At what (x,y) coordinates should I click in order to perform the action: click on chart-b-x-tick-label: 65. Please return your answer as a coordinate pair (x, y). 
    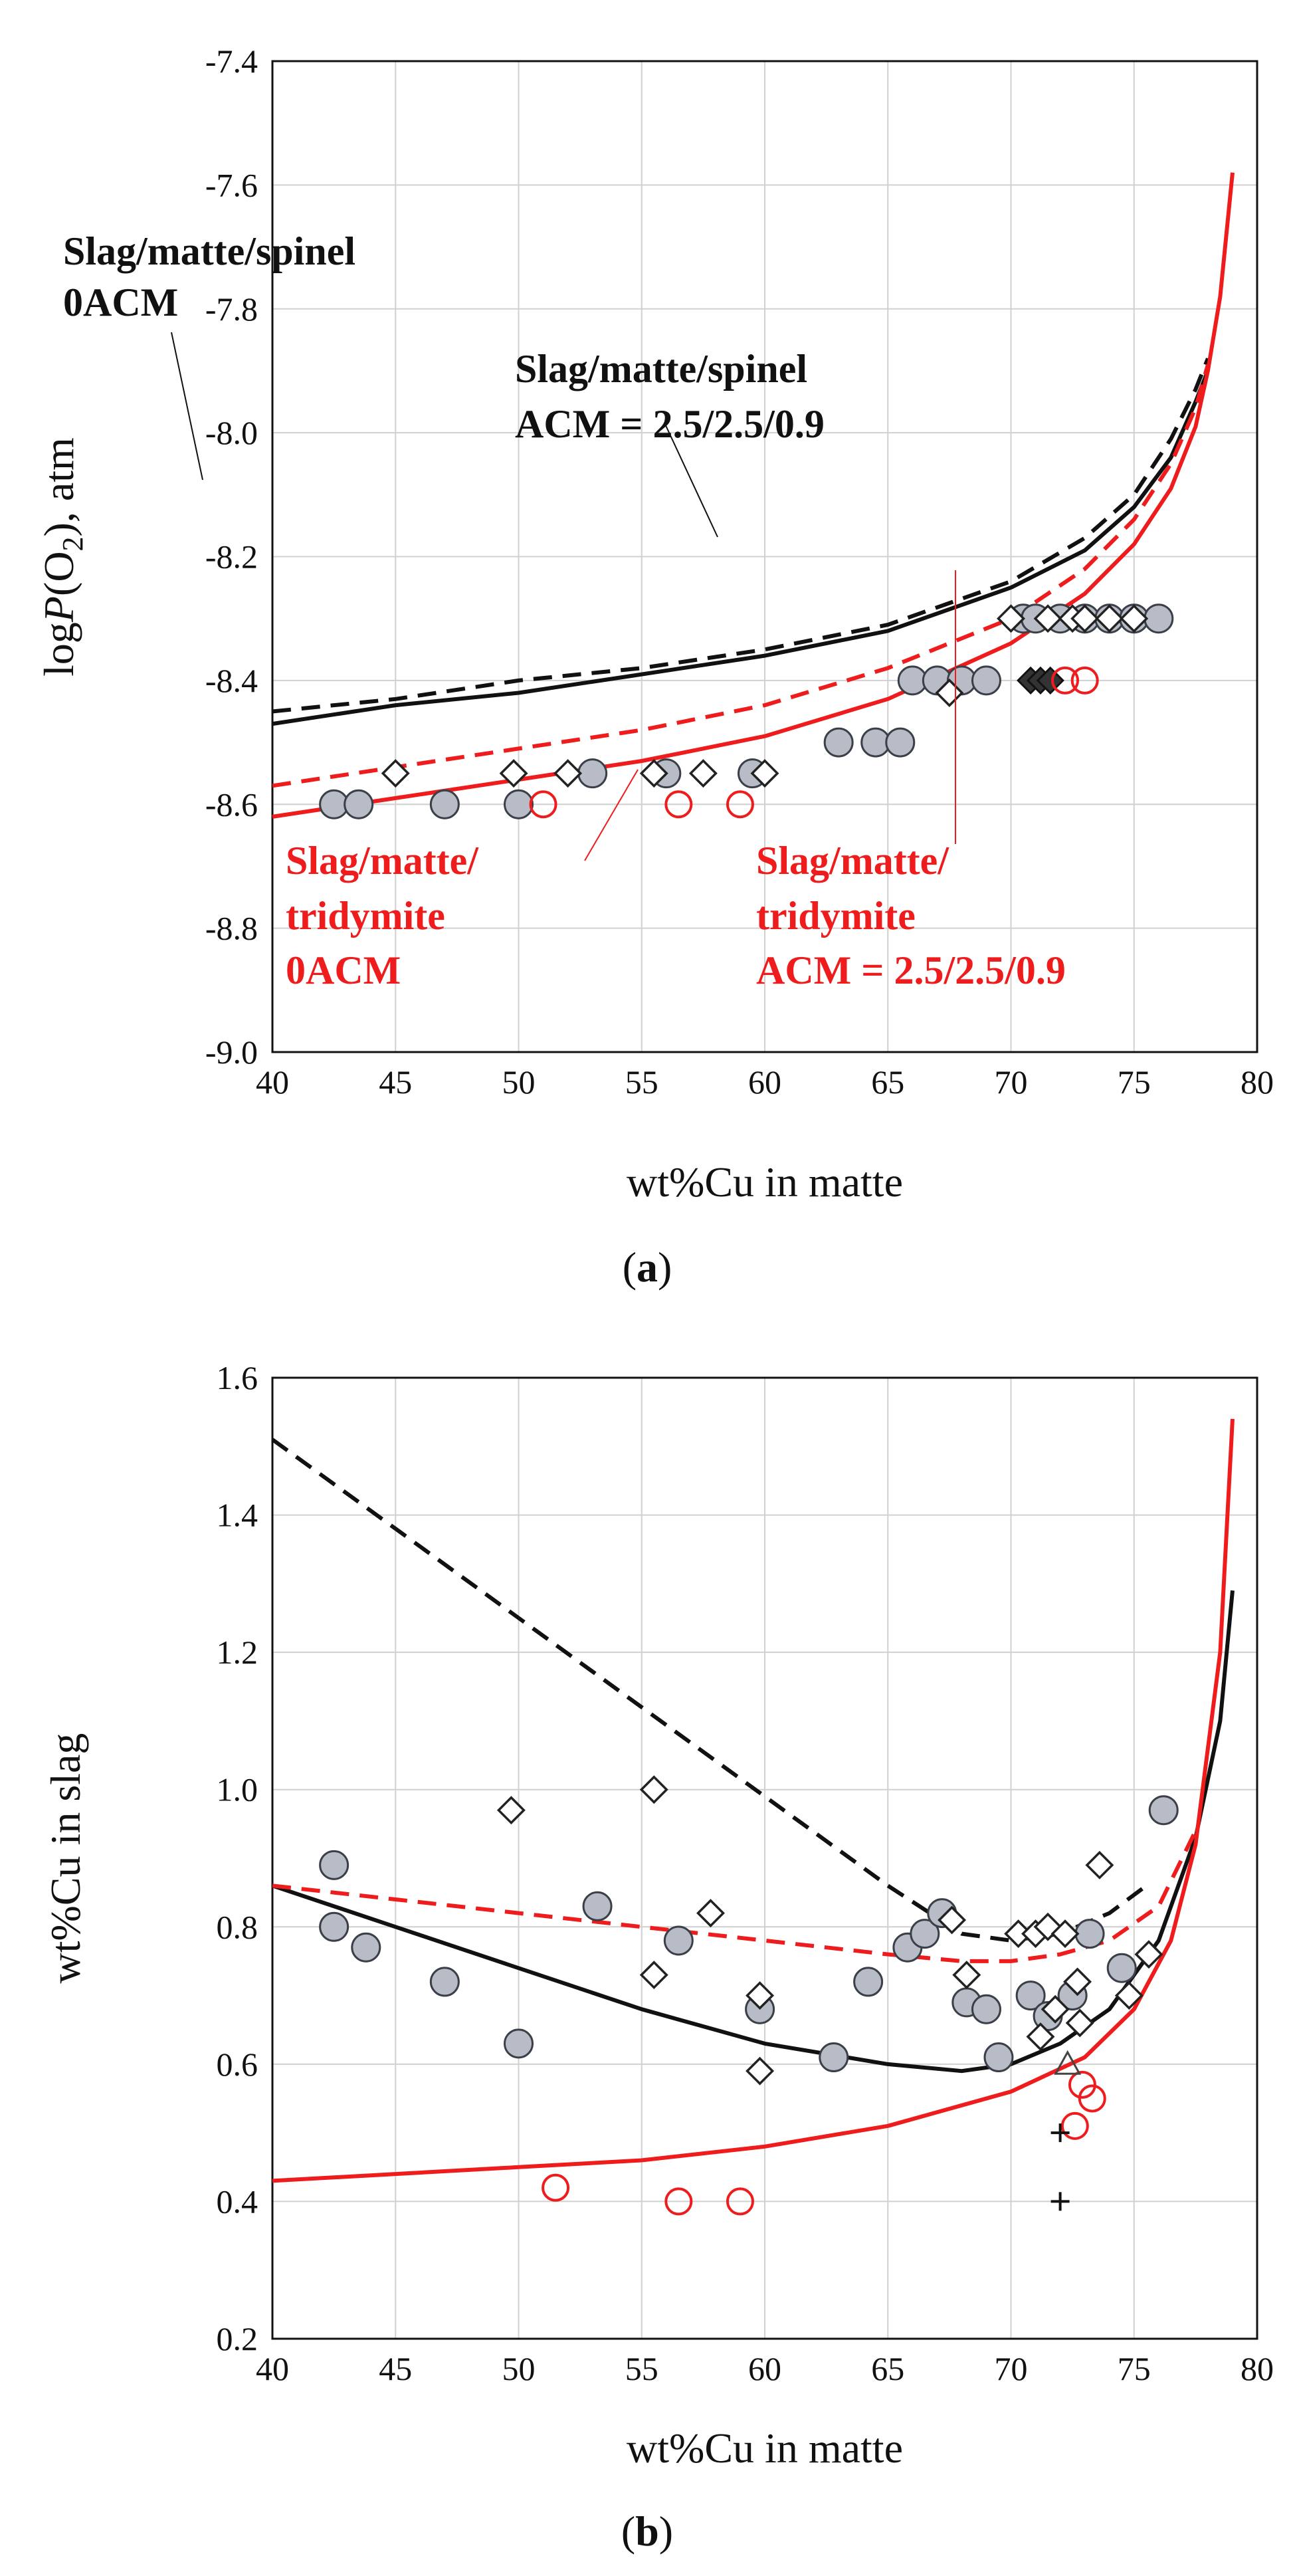
    Looking at the image, I should click on (887, 2368).